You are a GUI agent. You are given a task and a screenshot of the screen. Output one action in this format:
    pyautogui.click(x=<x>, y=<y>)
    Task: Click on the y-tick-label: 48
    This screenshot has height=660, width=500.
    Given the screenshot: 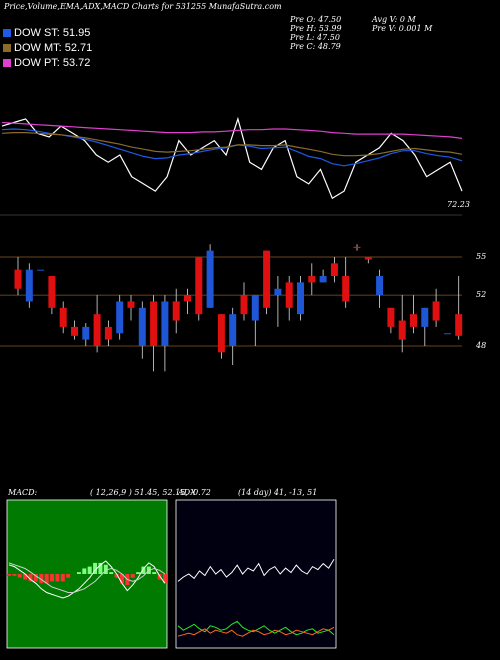 What is the action you would take?
    pyautogui.click(x=480, y=345)
    